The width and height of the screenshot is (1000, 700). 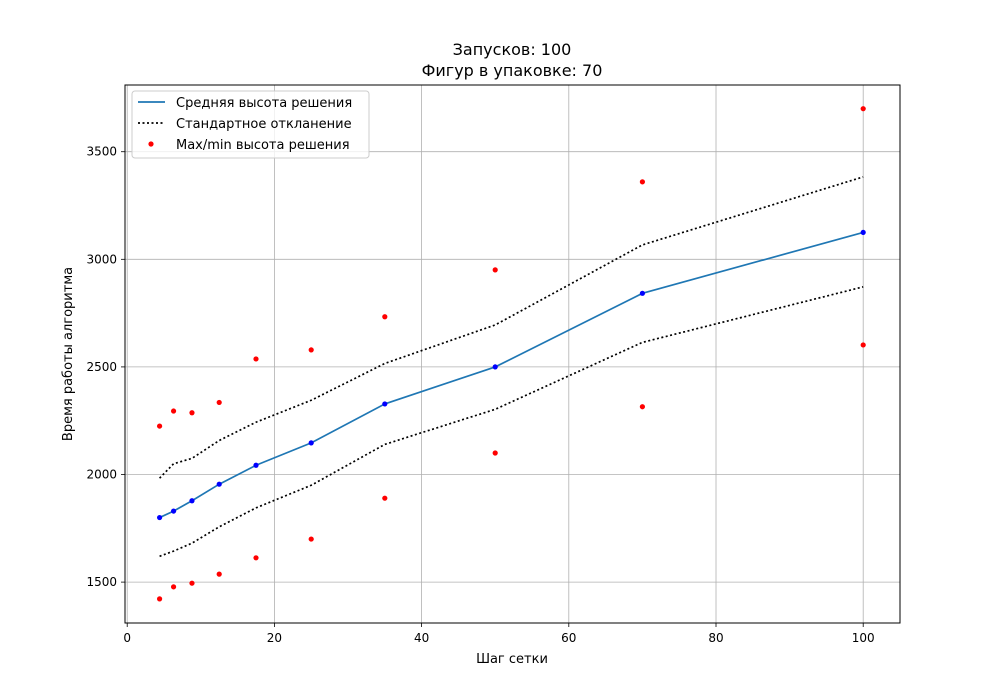 What do you see at coordinates (274, 638) in the screenshot?
I see `x-tick-label: 20` at bounding box center [274, 638].